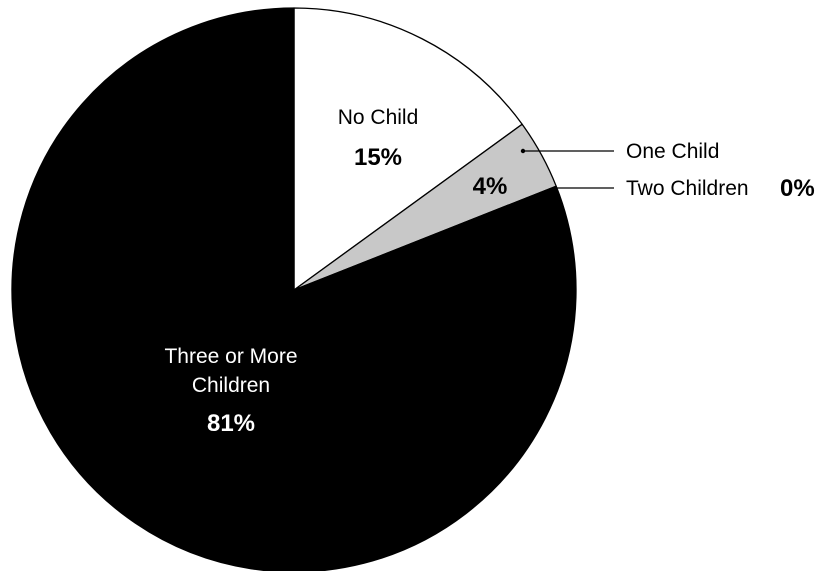 Image resolution: width=826 pixels, height=571 pixels. I want to click on leader-dot-one-child, so click(523, 151).